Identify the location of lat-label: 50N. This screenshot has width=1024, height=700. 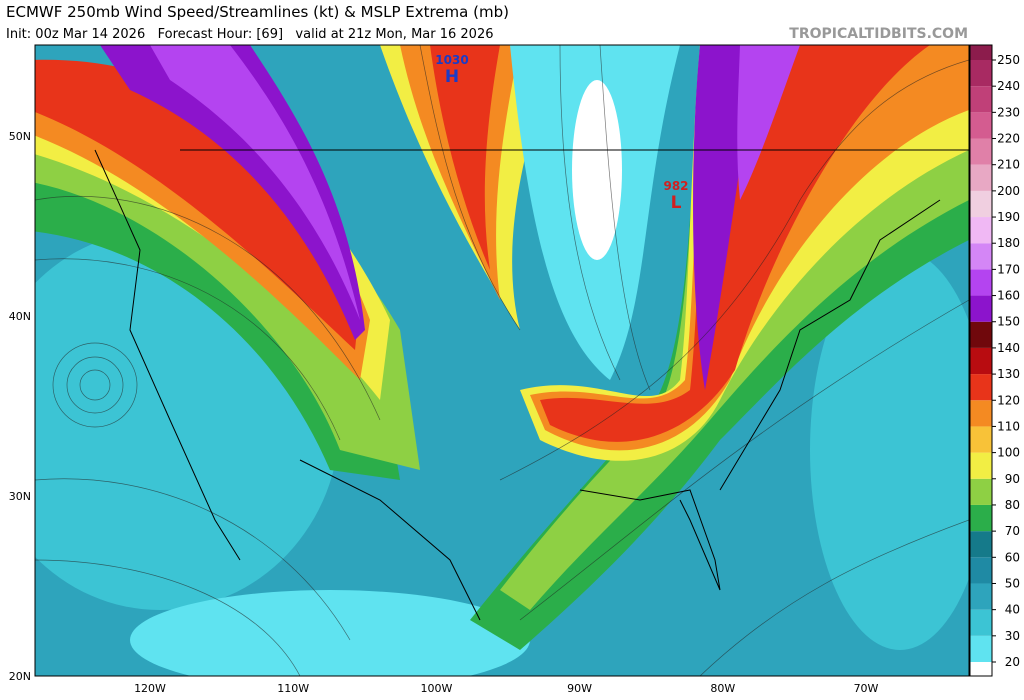
(20, 136).